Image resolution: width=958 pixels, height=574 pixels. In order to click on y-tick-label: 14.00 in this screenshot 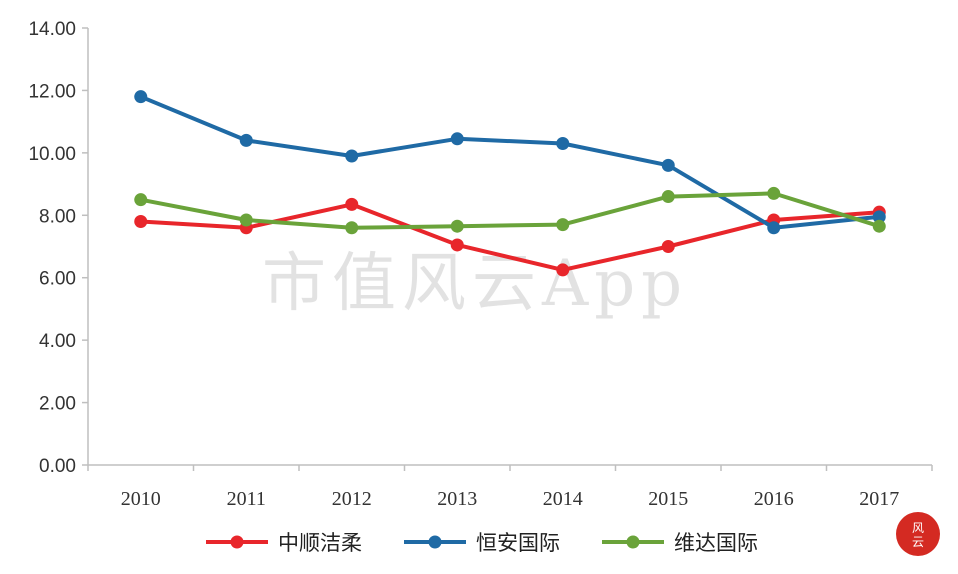, I will do `click(52, 29)`.